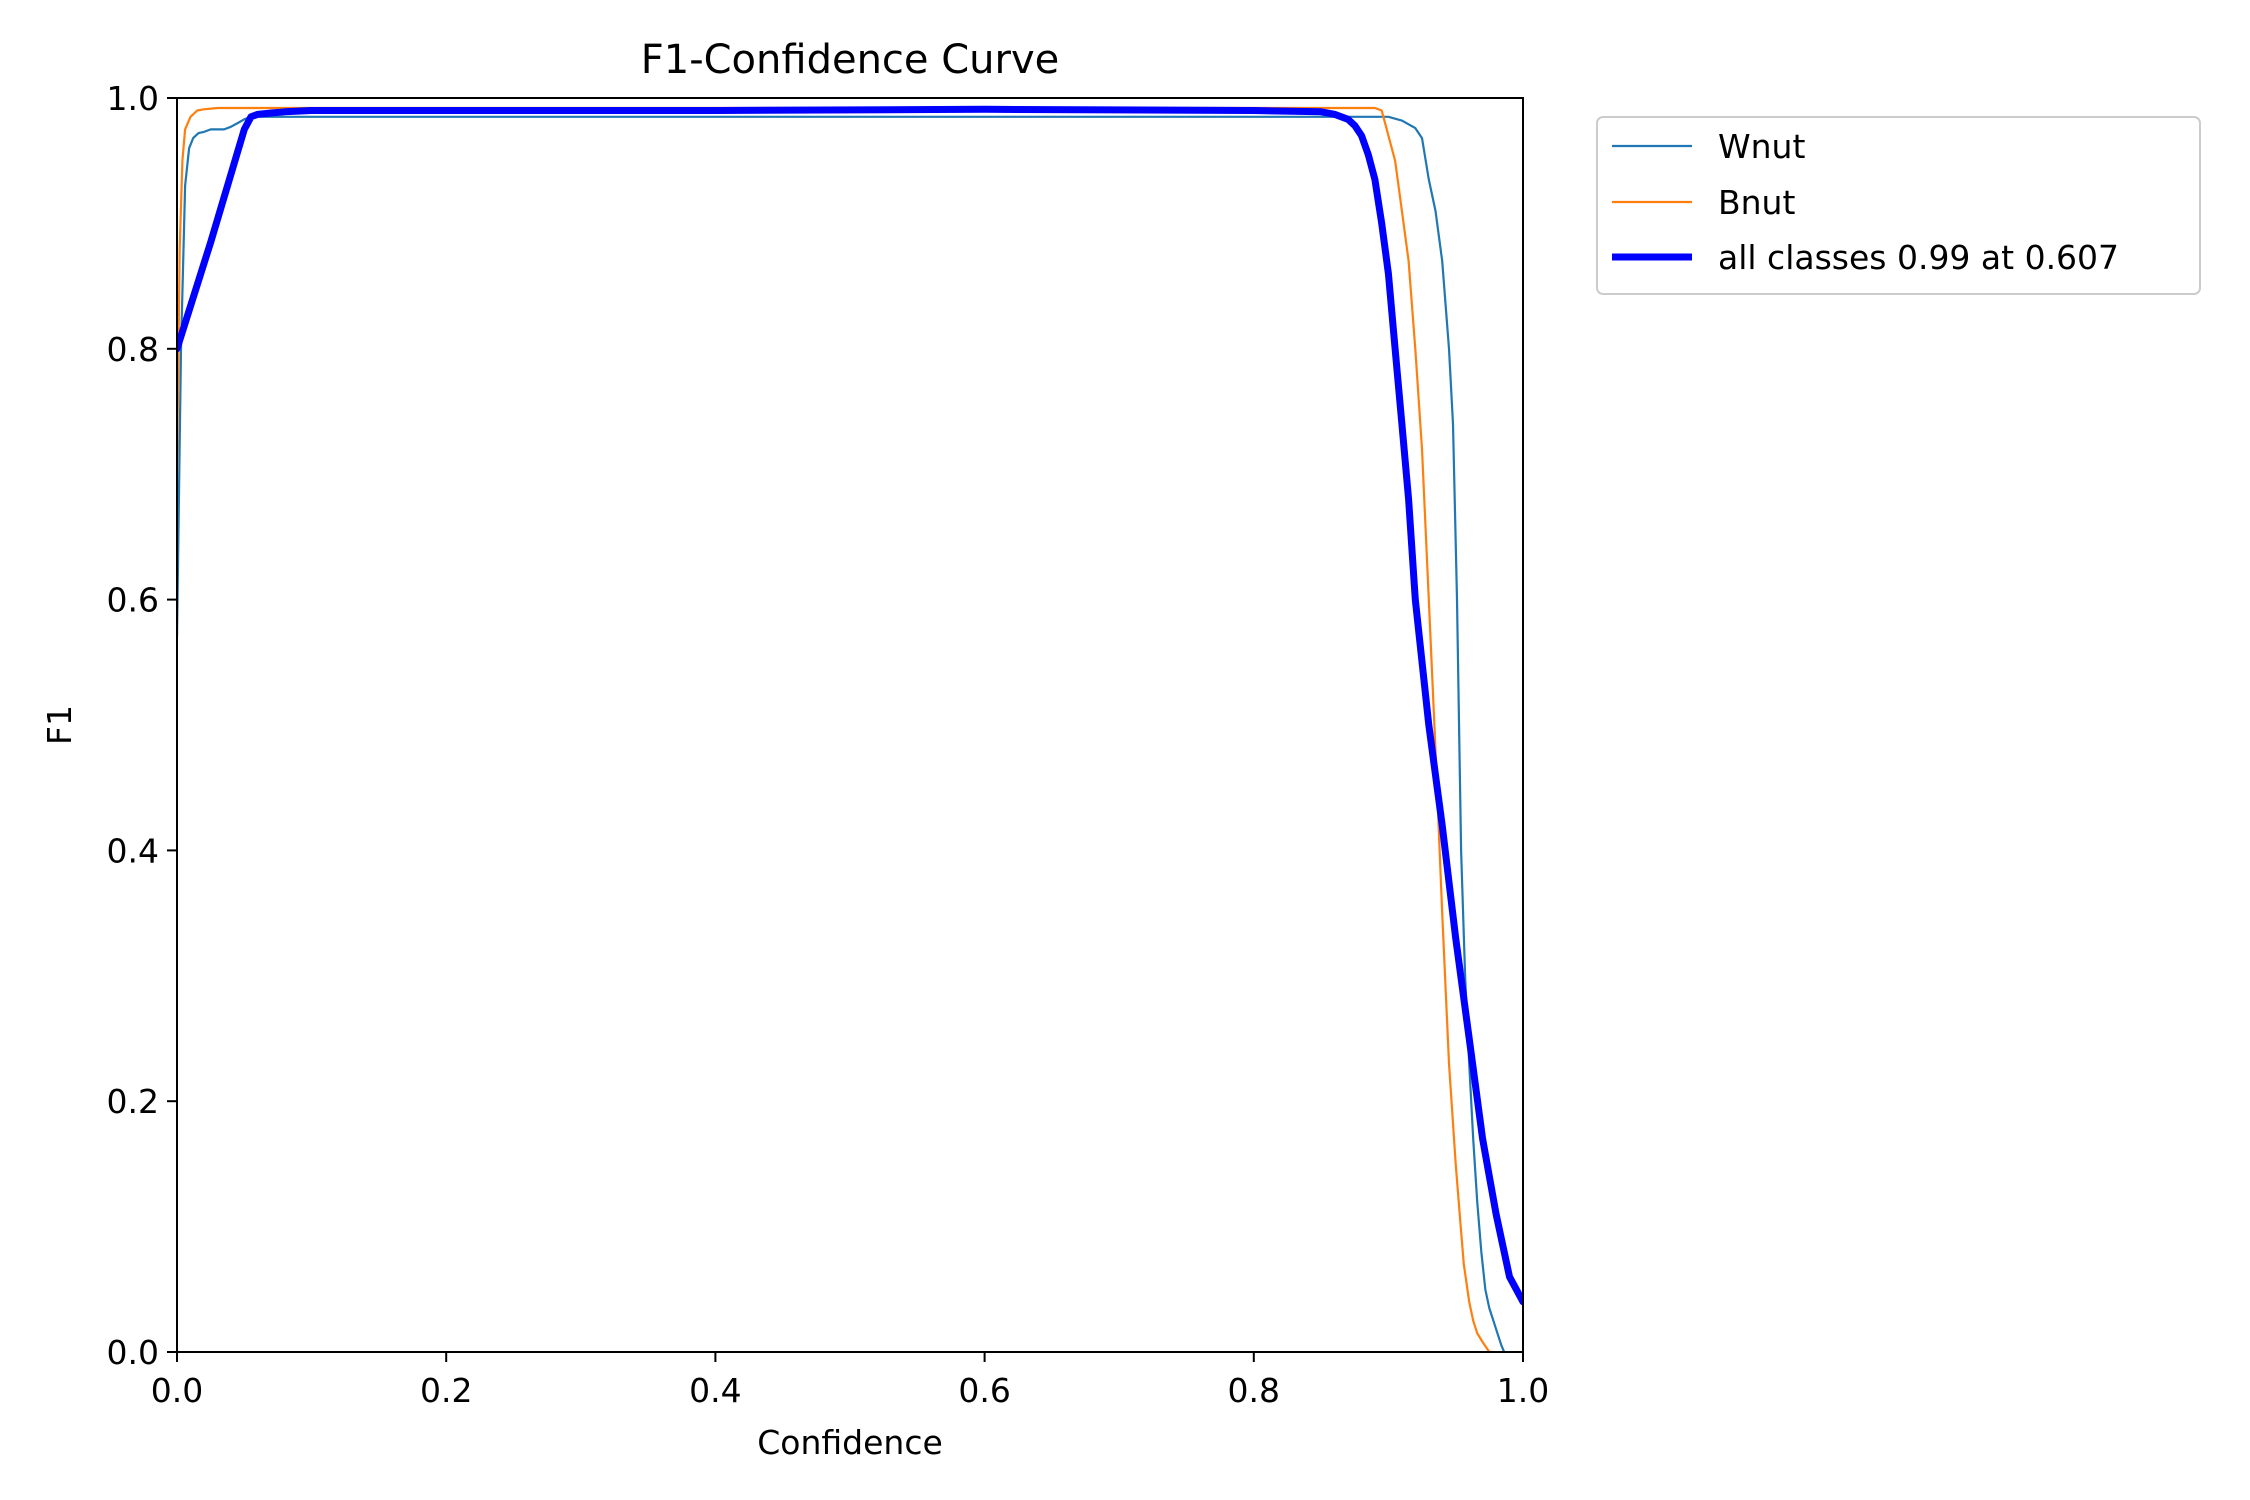 This screenshot has width=2250, height=1500. What do you see at coordinates (142, 725) in the screenshot?
I see `y-axis-ticks: 0.0 0.2 0.4 0.6 0.8 1.0` at bounding box center [142, 725].